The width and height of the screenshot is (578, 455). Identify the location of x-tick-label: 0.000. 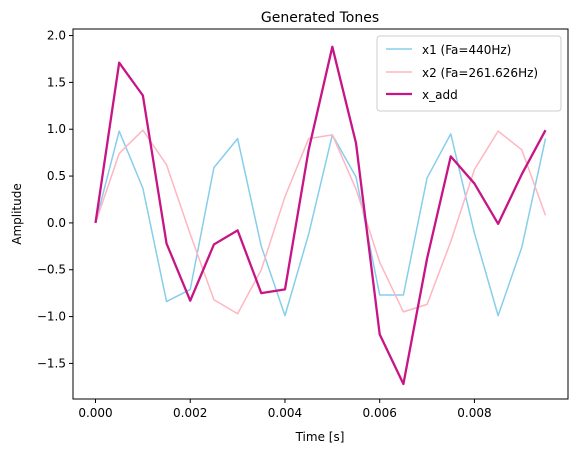
(95, 413).